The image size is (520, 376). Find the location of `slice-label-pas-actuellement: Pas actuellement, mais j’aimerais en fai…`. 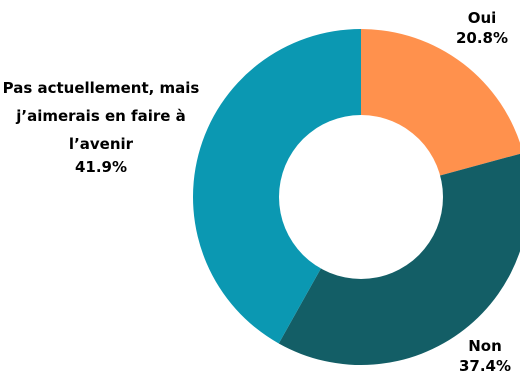

slice-label-pas-actuellement: Pas actuellement, mais j’aimerais en fai… is located at coordinates (101, 125).